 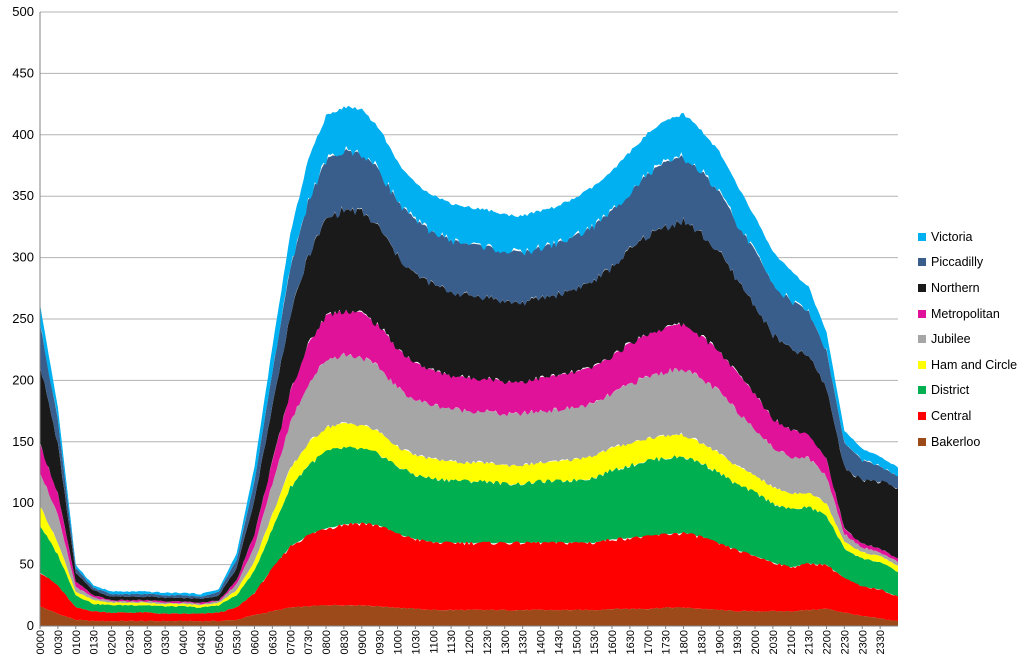 What do you see at coordinates (922, 364) in the screenshot?
I see `legend-swatch-ham-and-circle` at bounding box center [922, 364].